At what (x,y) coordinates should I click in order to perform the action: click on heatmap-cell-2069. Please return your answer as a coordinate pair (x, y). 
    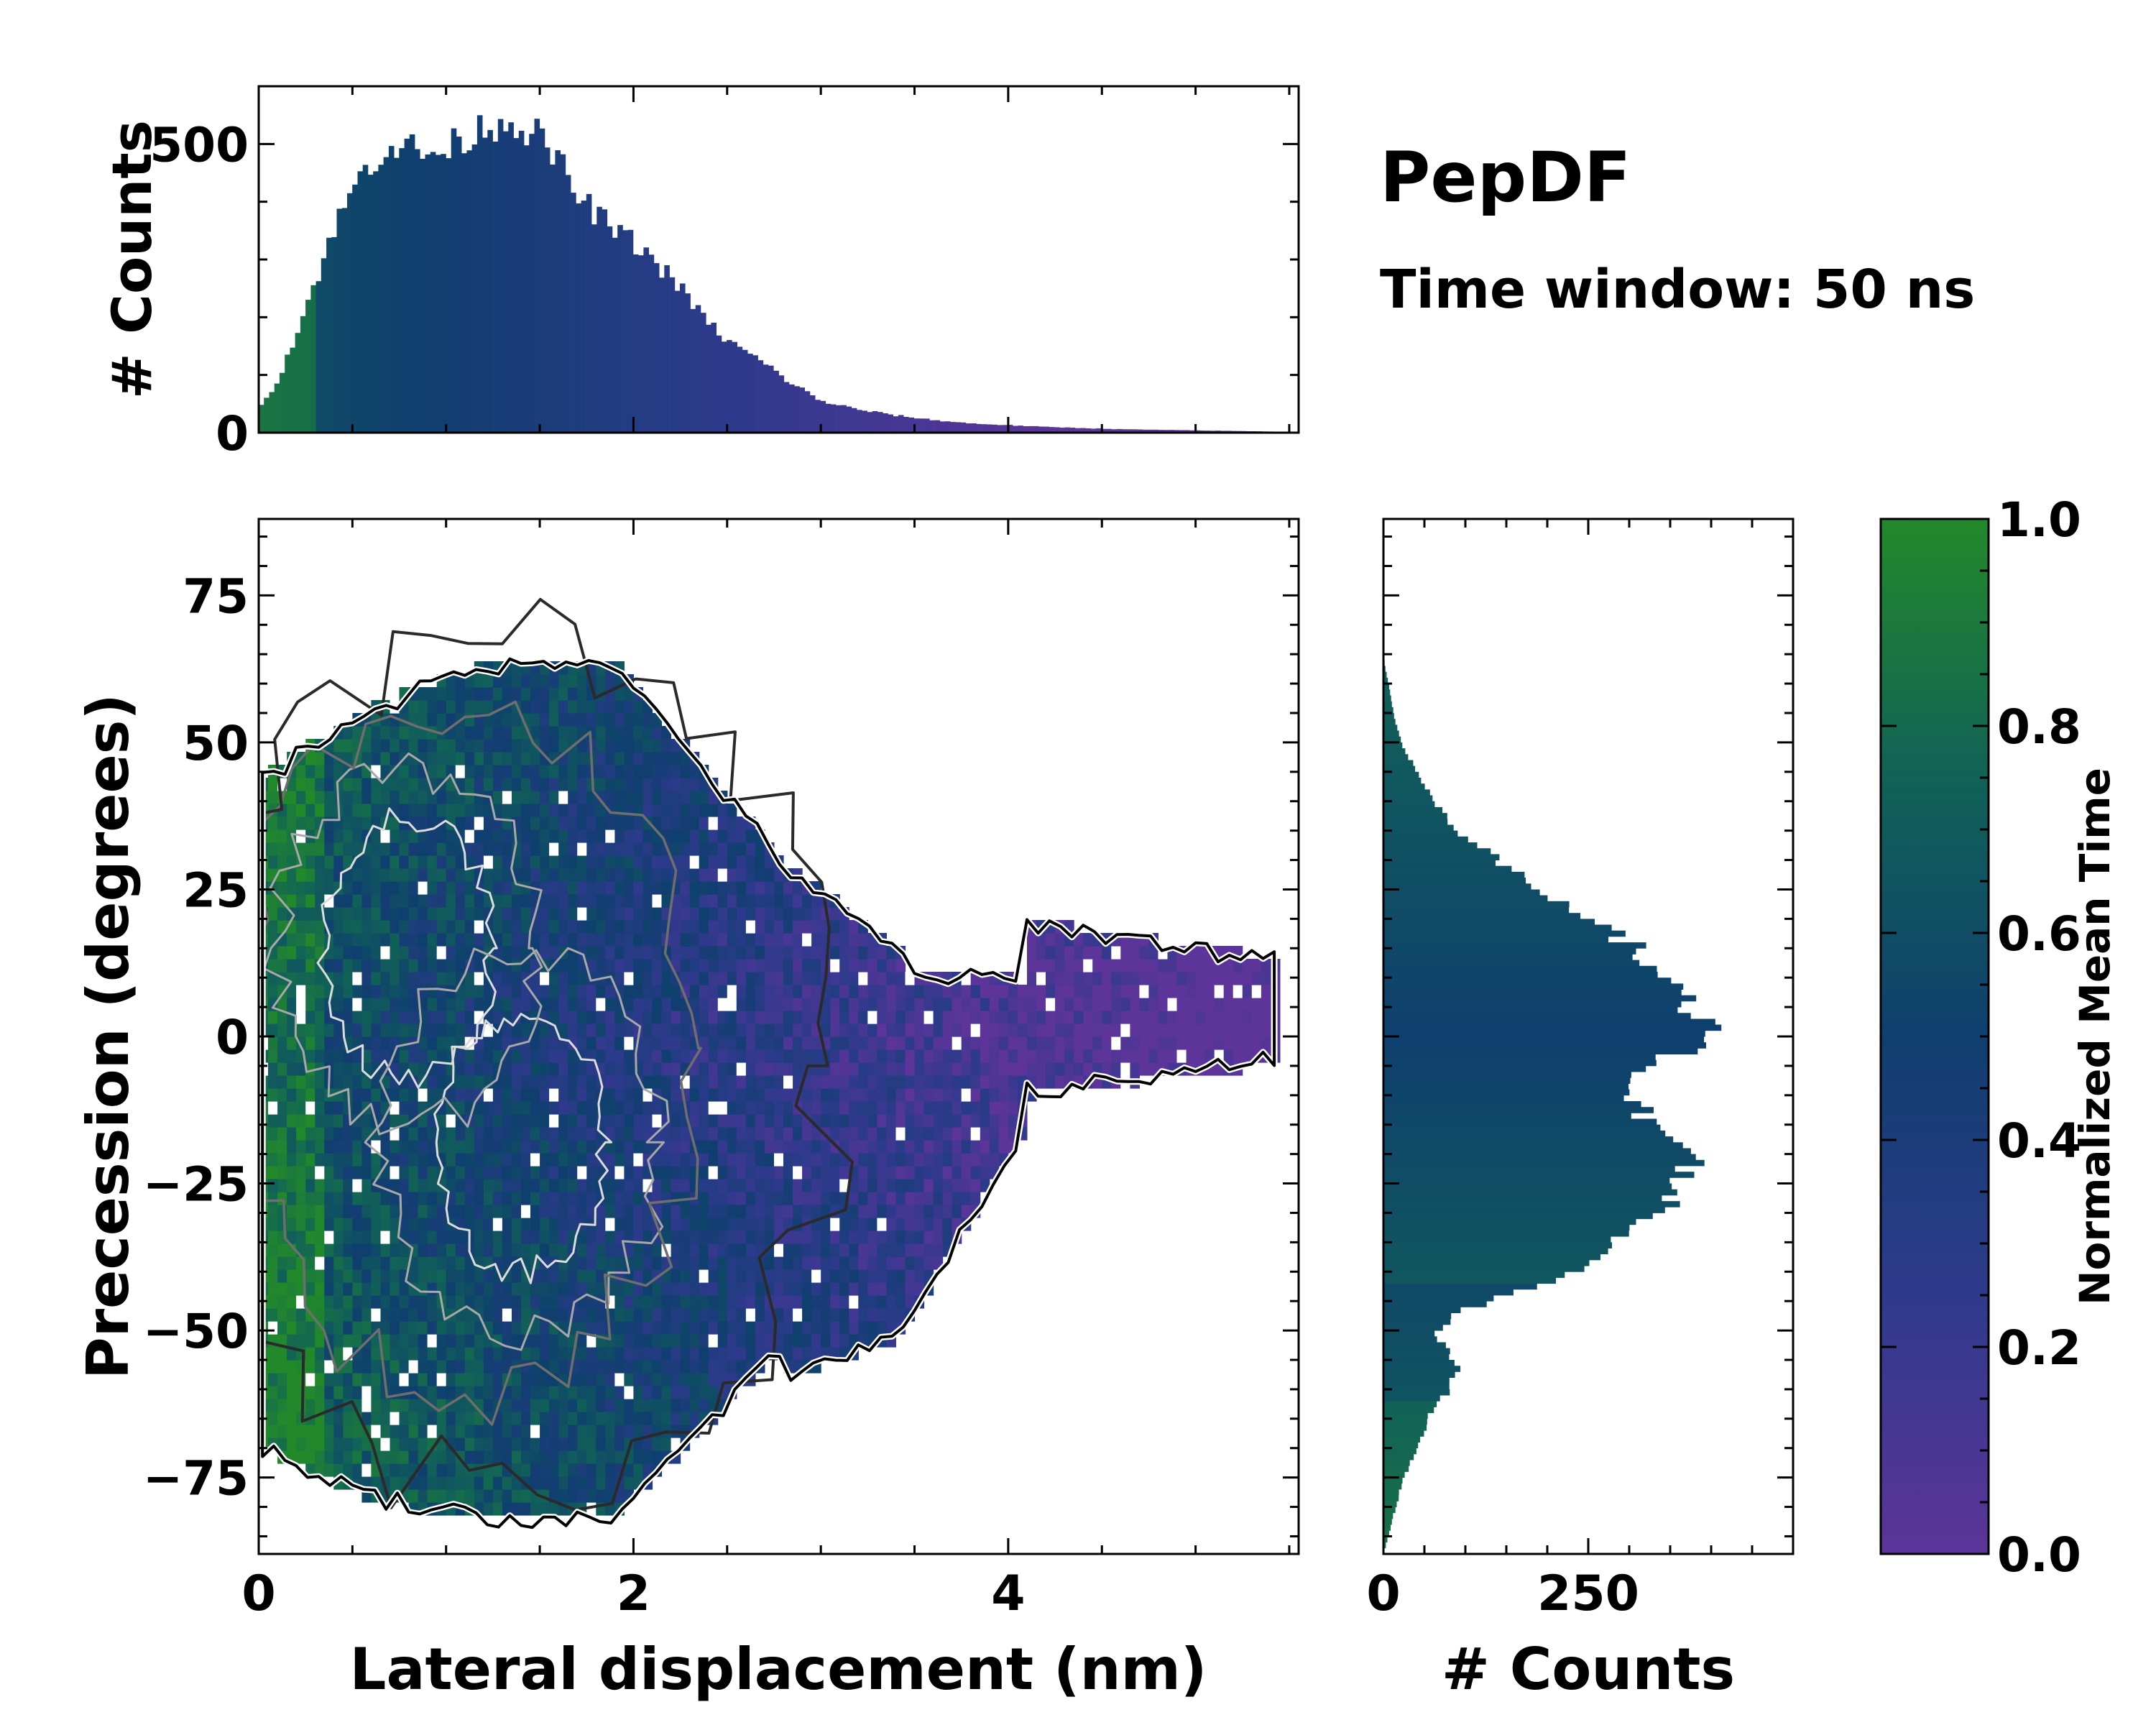
    Looking at the image, I should click on (573, 1134).